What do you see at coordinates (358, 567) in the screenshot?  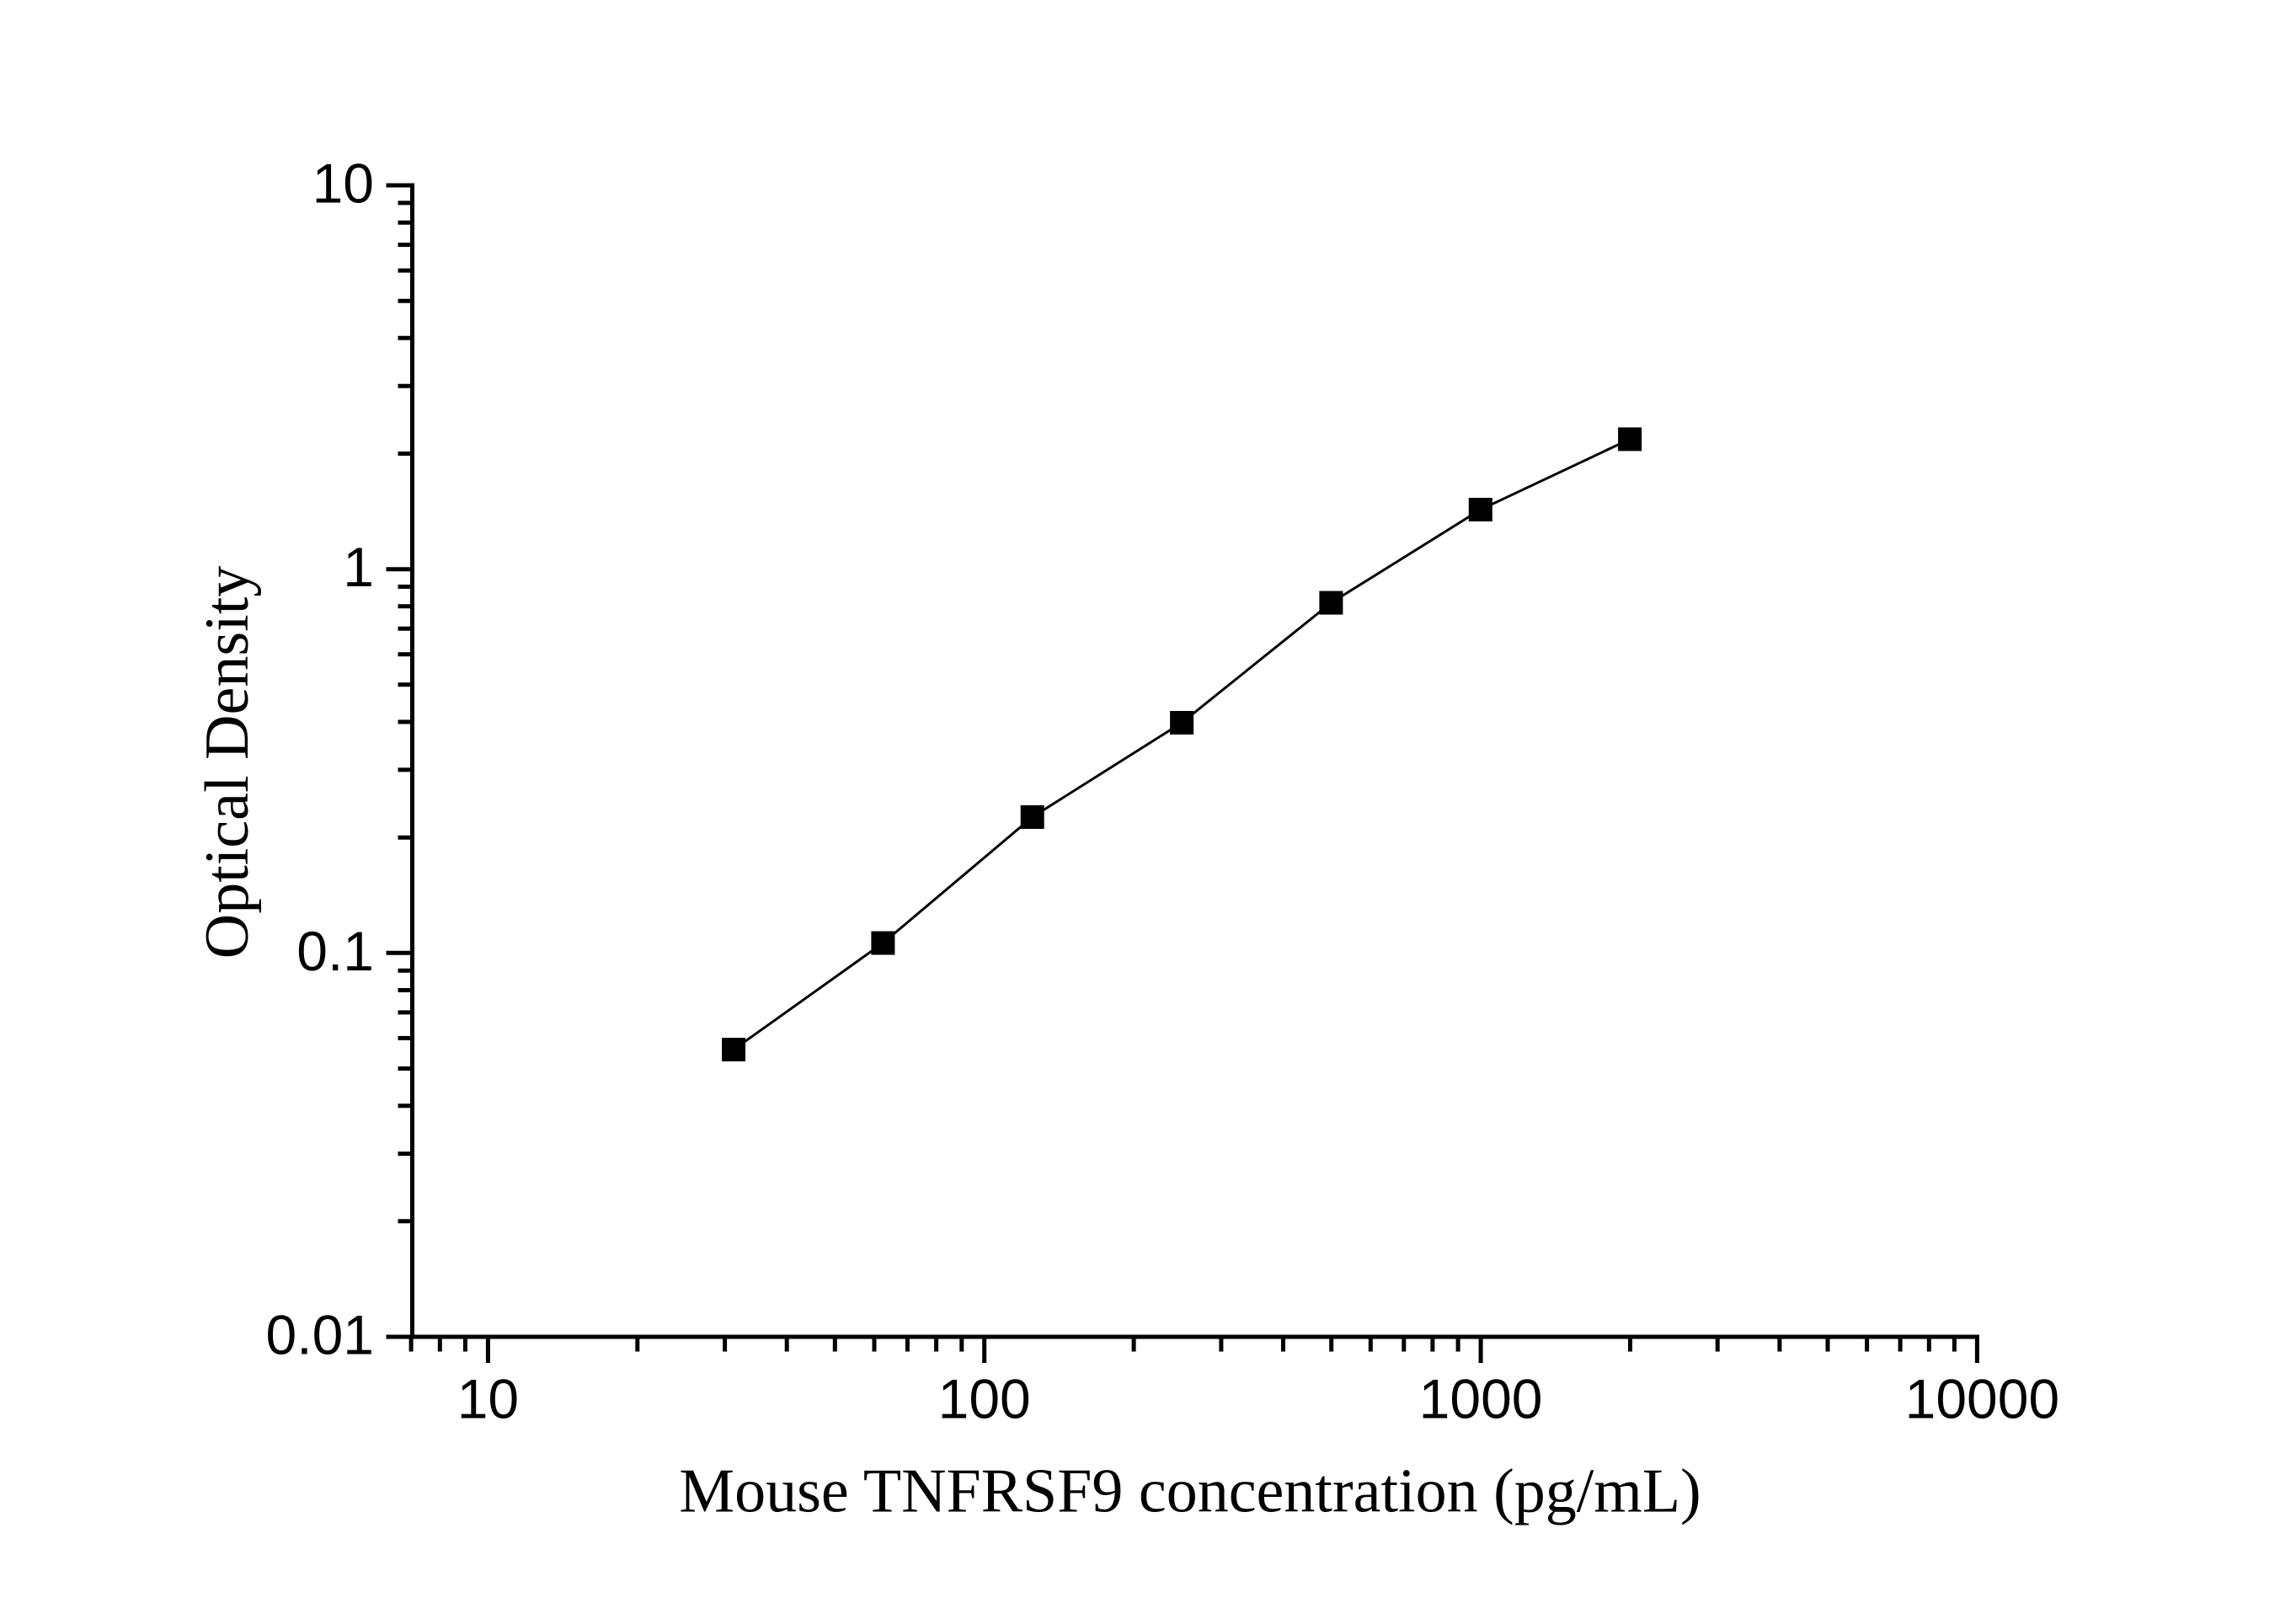 I see `svg-text: 1` at bounding box center [358, 567].